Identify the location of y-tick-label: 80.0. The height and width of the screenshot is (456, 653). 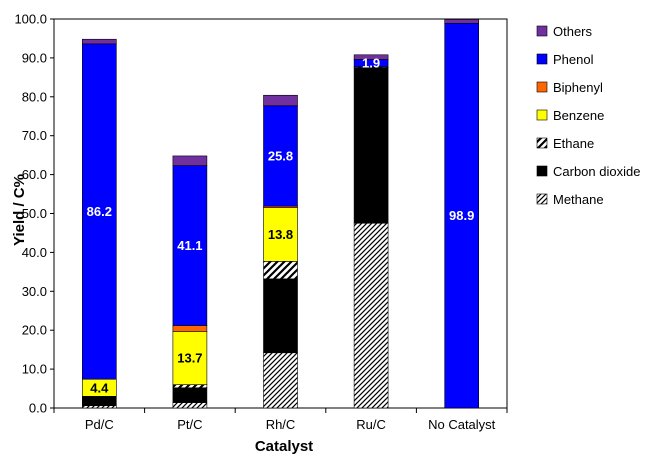
(34, 96).